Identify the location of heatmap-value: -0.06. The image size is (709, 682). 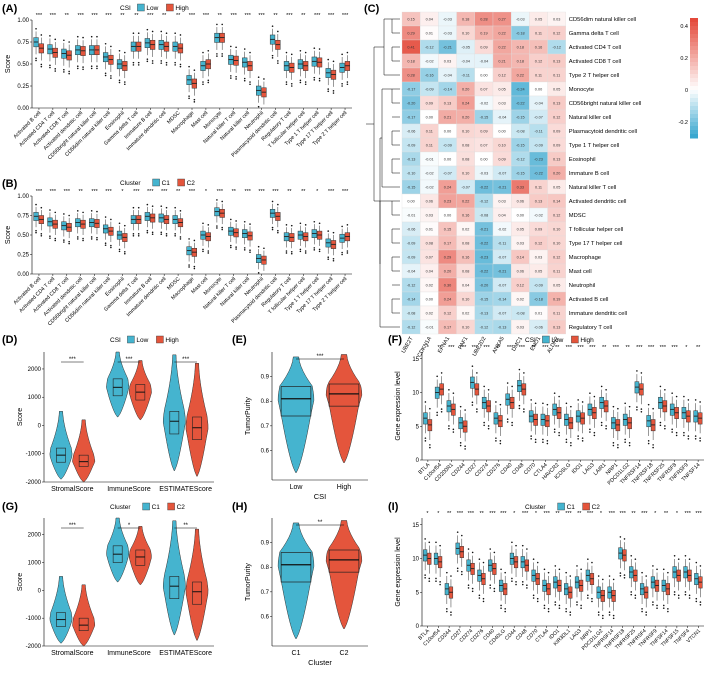
(411, 230).